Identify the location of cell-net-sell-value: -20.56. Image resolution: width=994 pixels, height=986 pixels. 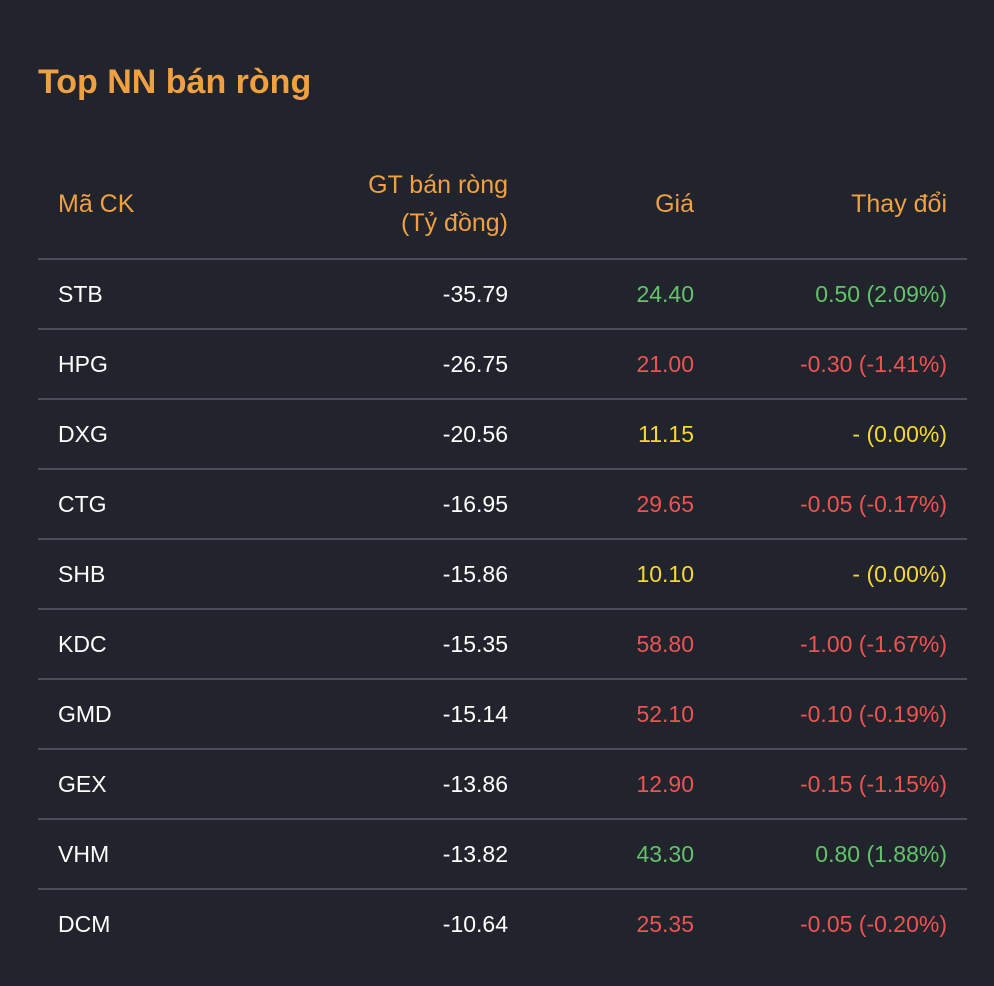
(387, 434).